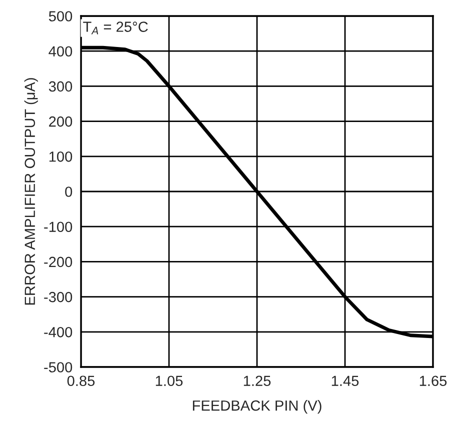 Image resolution: width=452 pixels, height=423 pixels. Describe the element at coordinates (58, 262) in the screenshot. I see `y-tick-label: -200` at that location.